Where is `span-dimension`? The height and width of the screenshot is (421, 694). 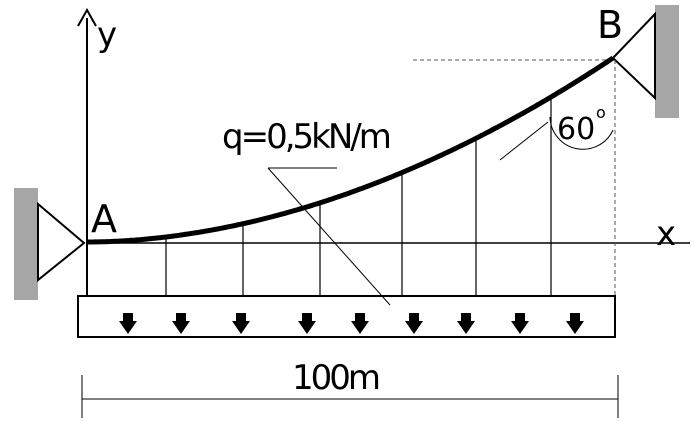
span-dimension is located at coordinates (350, 396).